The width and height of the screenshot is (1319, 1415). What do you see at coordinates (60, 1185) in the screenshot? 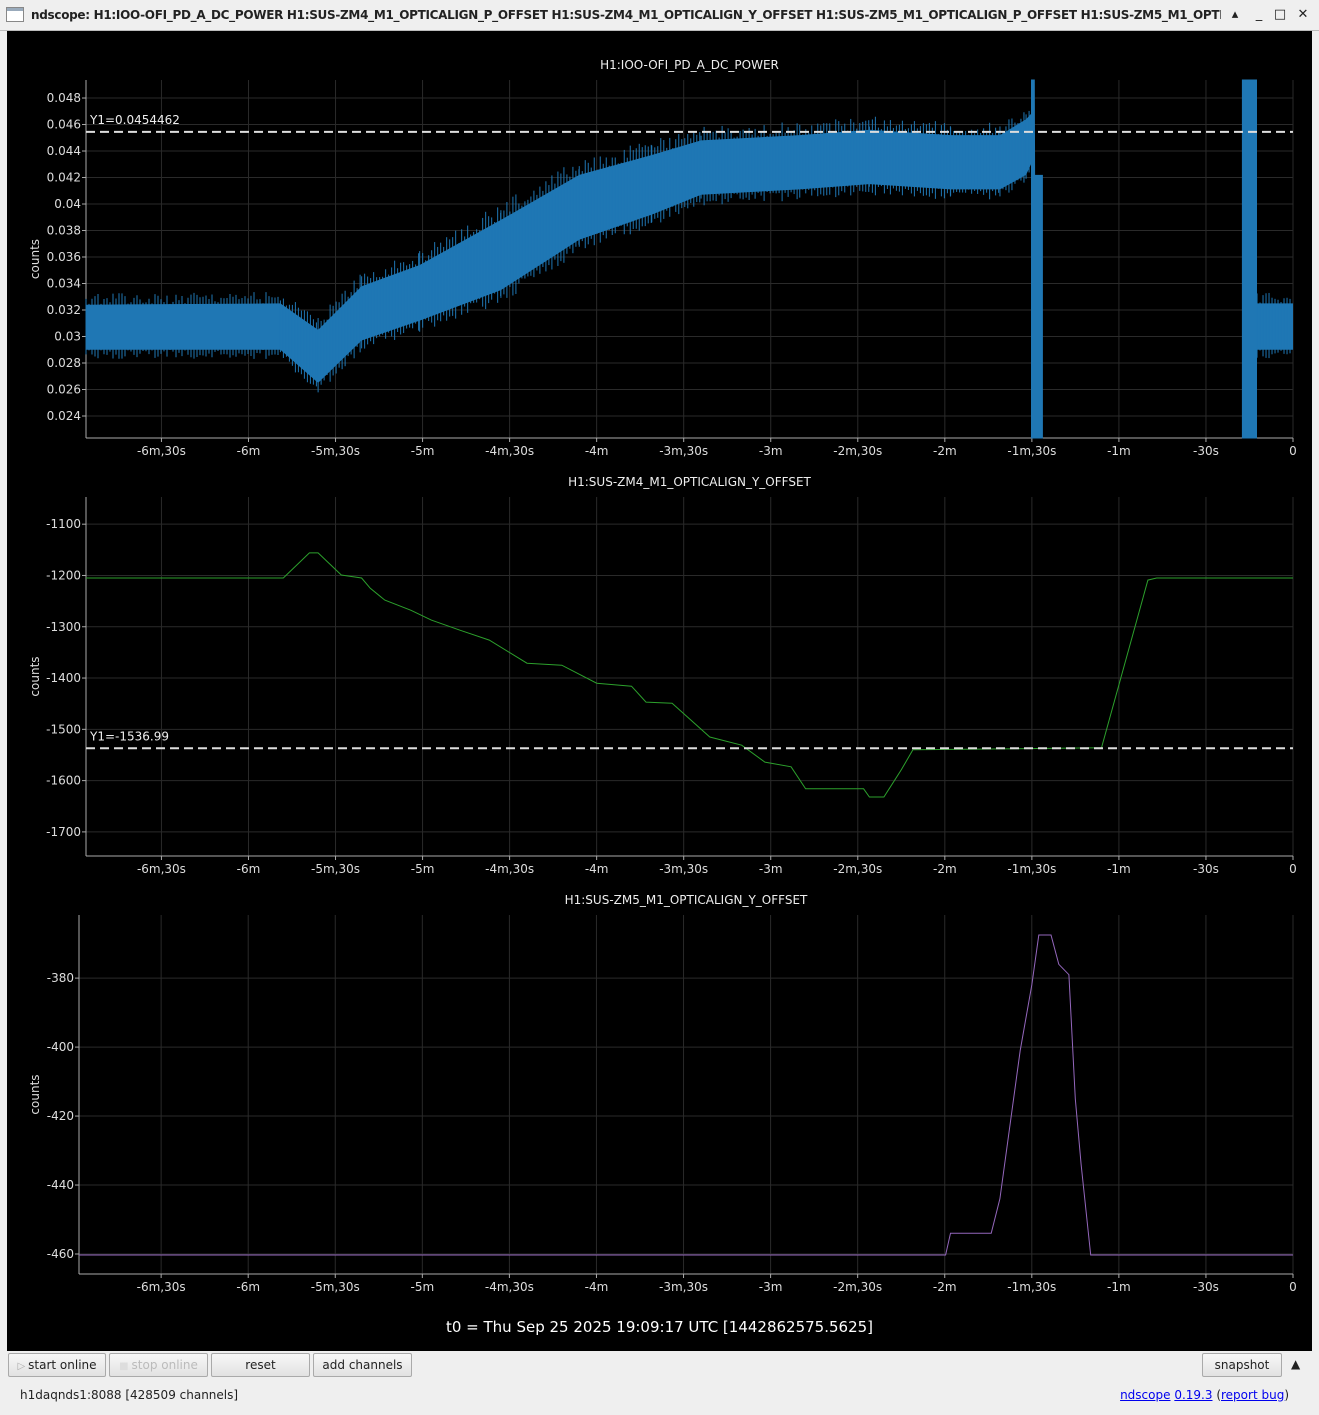
I see `y-tick-label: -440` at bounding box center [60, 1185].